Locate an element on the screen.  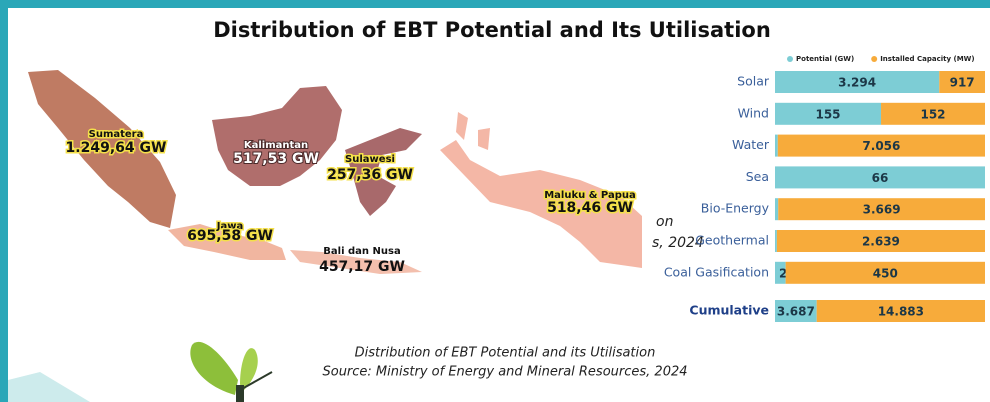
legend-label: Installed Capacity (MW) is located at coordinates (927, 59).